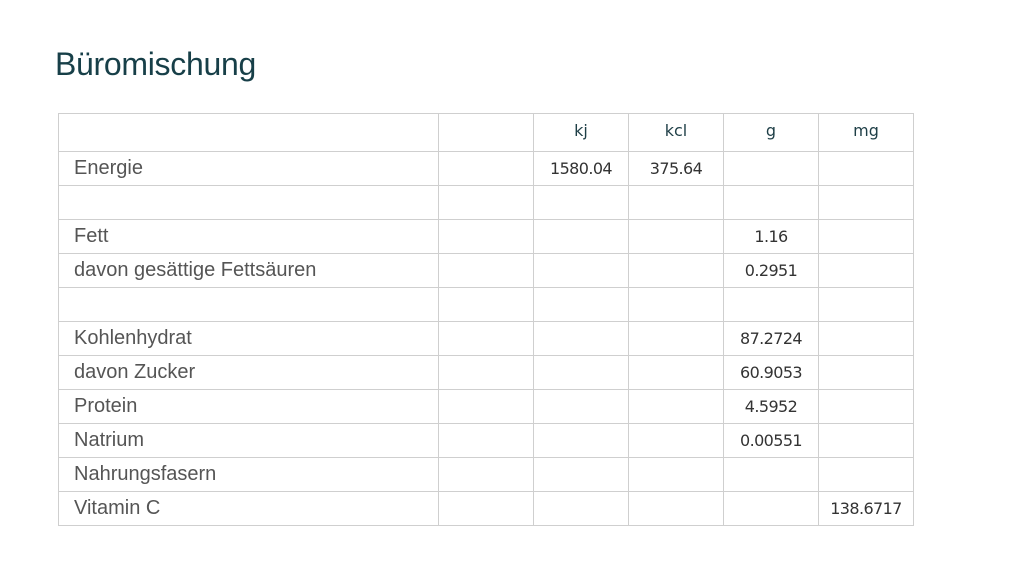  I want to click on row-label: Energie, so click(248, 168).